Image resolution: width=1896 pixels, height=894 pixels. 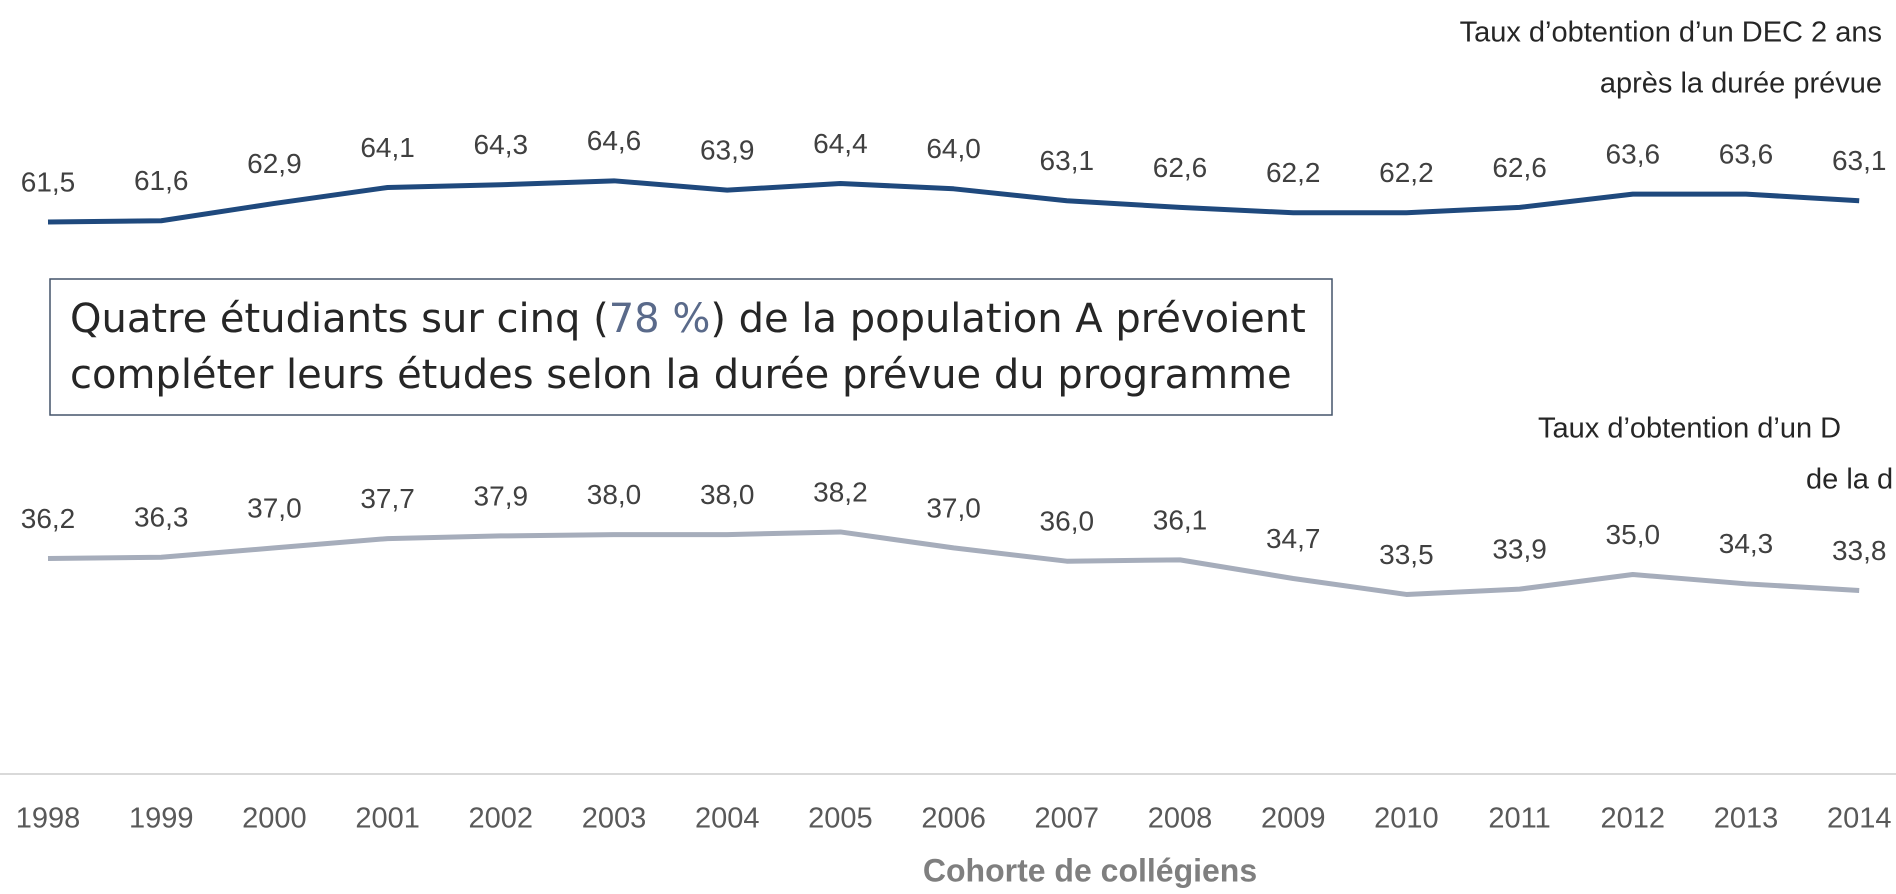 What do you see at coordinates (1746, 819) in the screenshot?
I see `x-tick-label: 2013` at bounding box center [1746, 819].